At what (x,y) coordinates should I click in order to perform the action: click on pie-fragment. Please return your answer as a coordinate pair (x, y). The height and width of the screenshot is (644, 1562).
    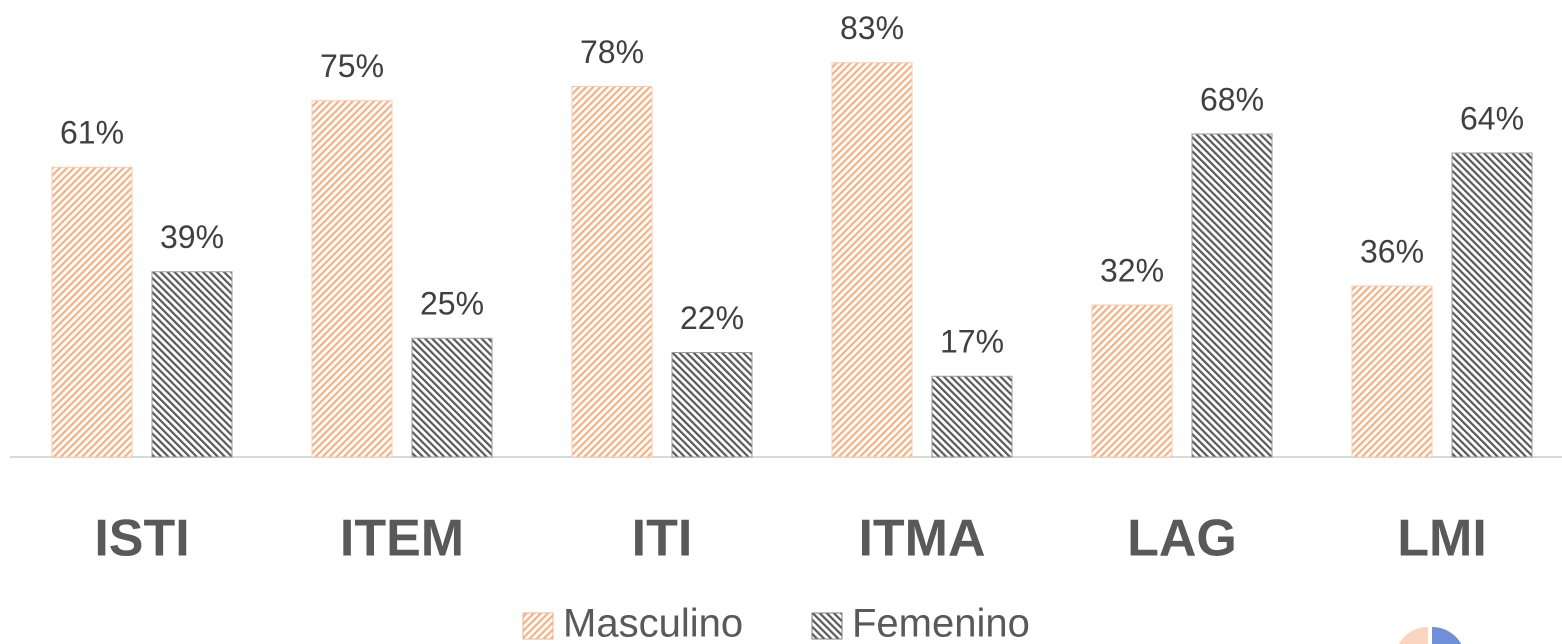
    Looking at the image, I should click on (1430, 635).